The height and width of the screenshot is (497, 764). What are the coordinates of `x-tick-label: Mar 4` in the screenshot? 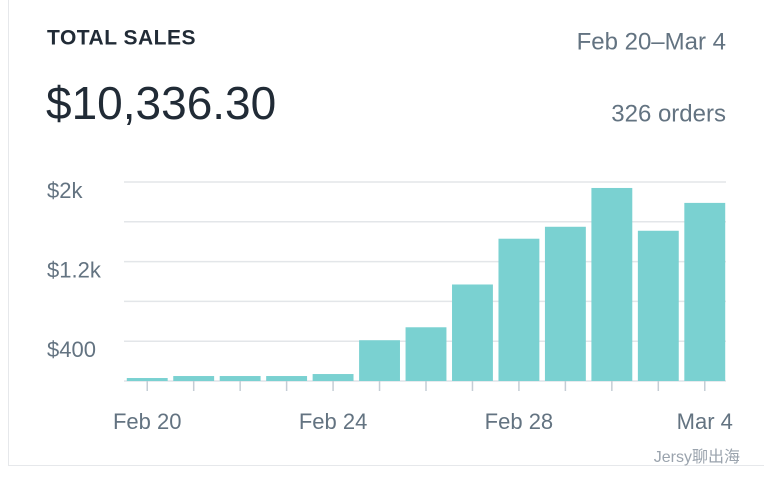 It's located at (705, 421).